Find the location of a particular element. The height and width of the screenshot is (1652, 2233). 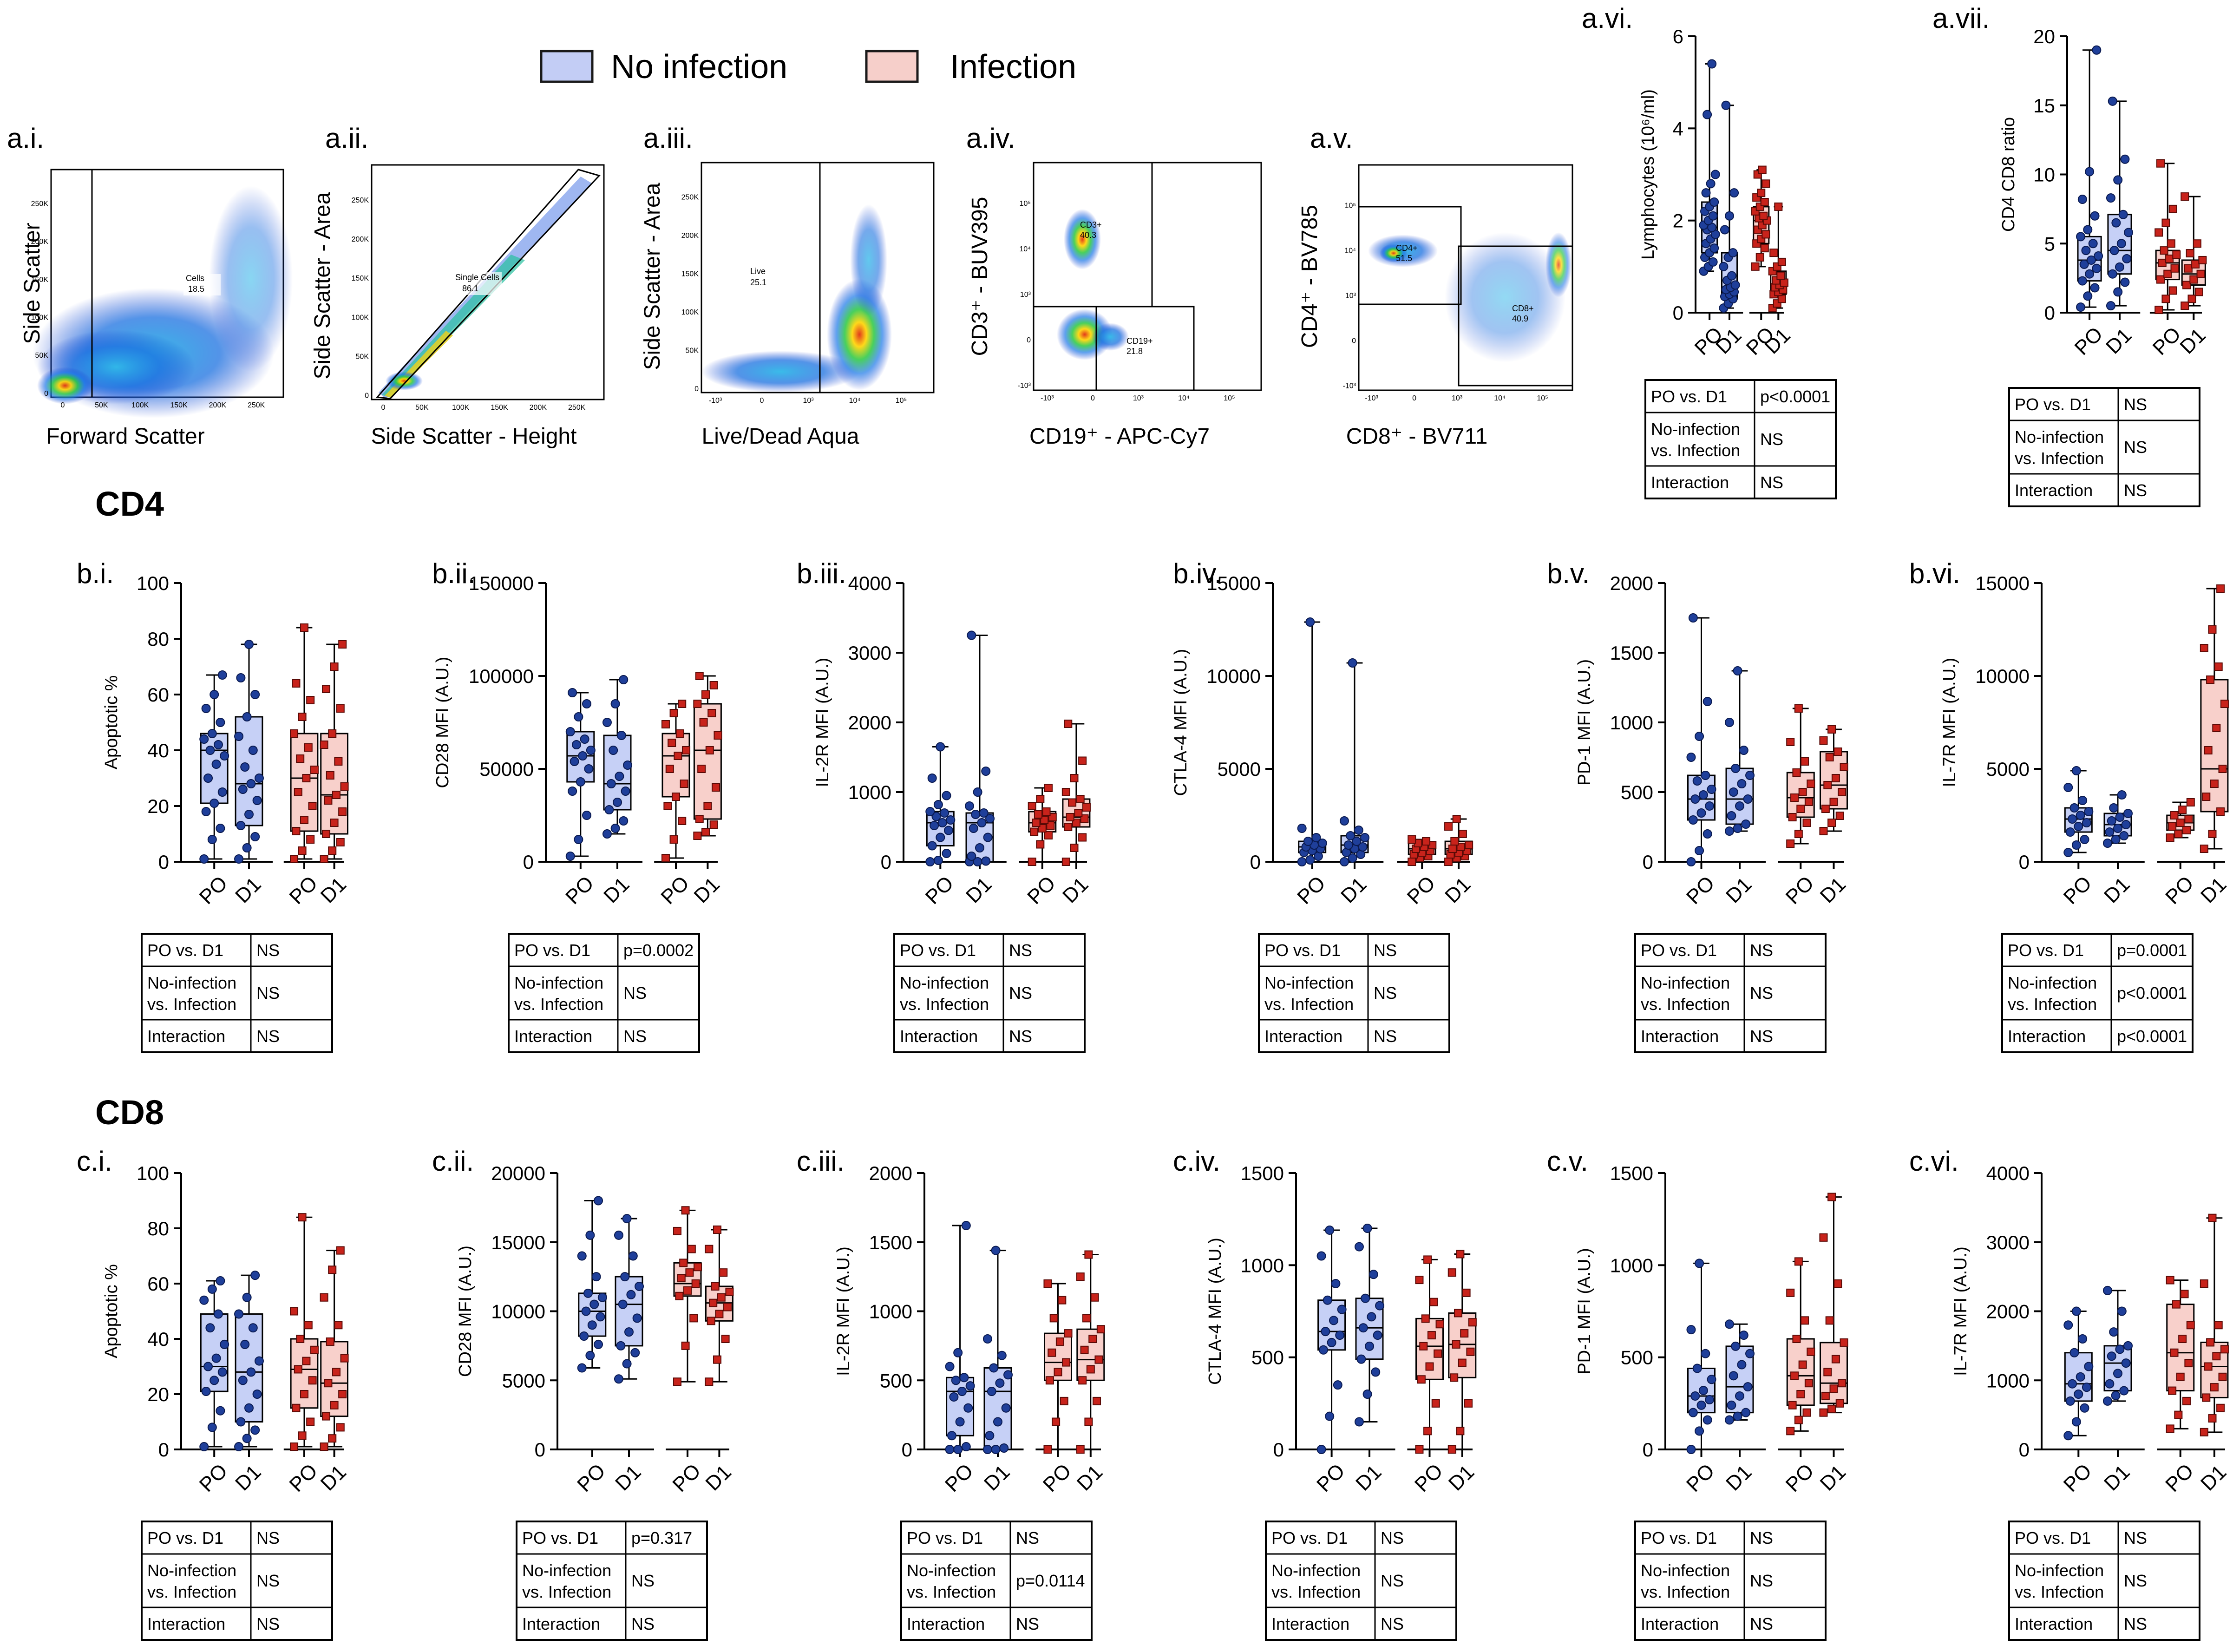

y-tick-label: 40 is located at coordinates (158, 750).